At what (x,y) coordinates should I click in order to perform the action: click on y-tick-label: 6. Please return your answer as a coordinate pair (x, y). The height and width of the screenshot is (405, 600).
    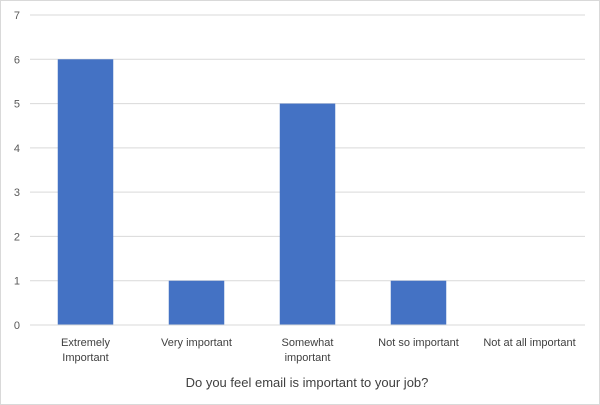
    Looking at the image, I should click on (17, 60).